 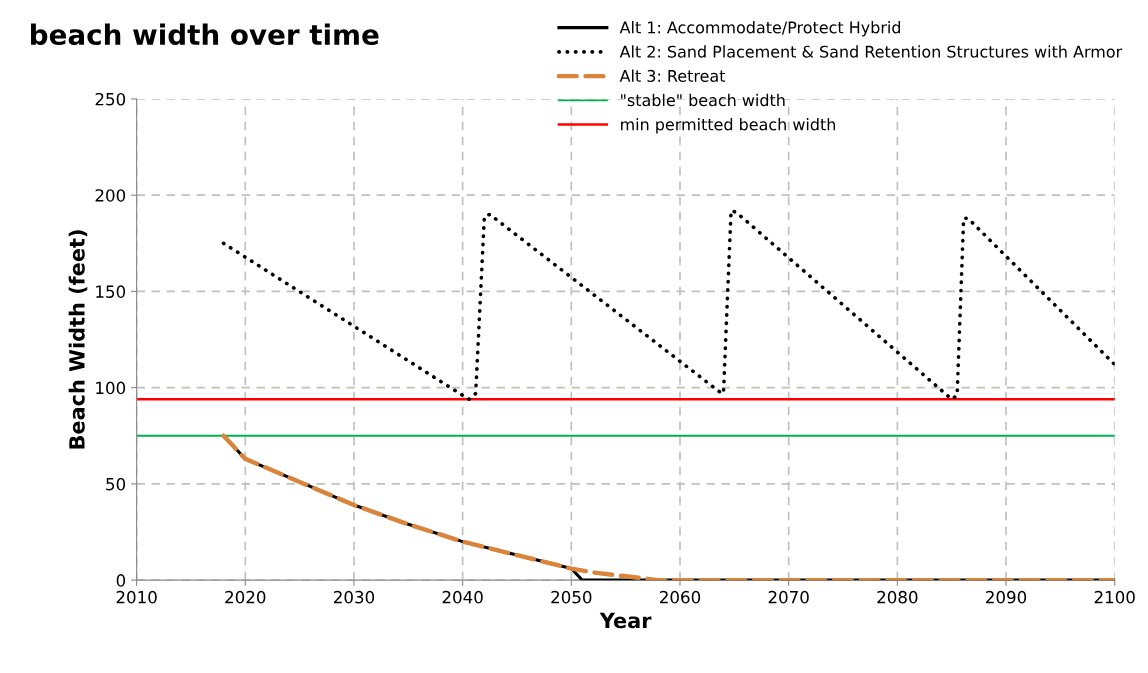 What do you see at coordinates (245, 597) in the screenshot?
I see `x-tick-label: 2020` at bounding box center [245, 597].